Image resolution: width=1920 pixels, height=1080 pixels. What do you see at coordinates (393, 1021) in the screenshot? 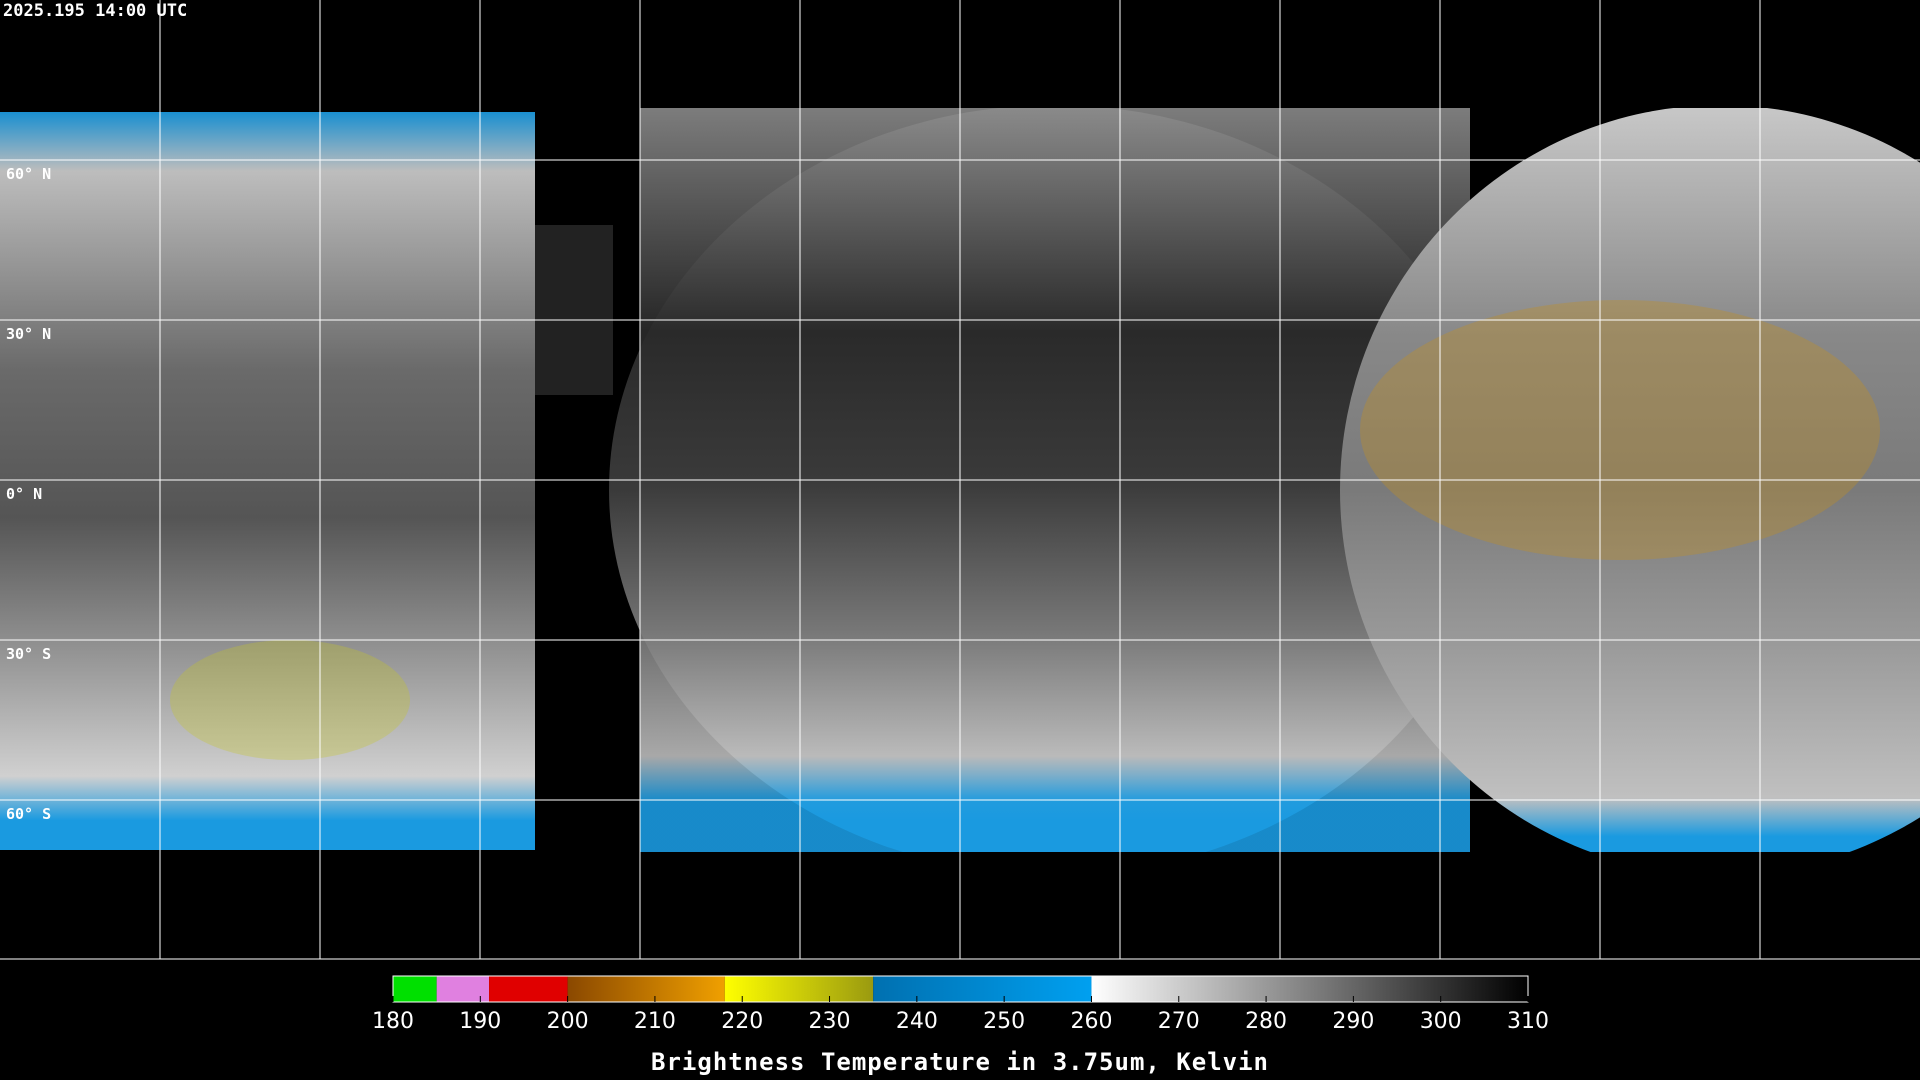
I see `colorbar-tick-label: 180` at bounding box center [393, 1021].